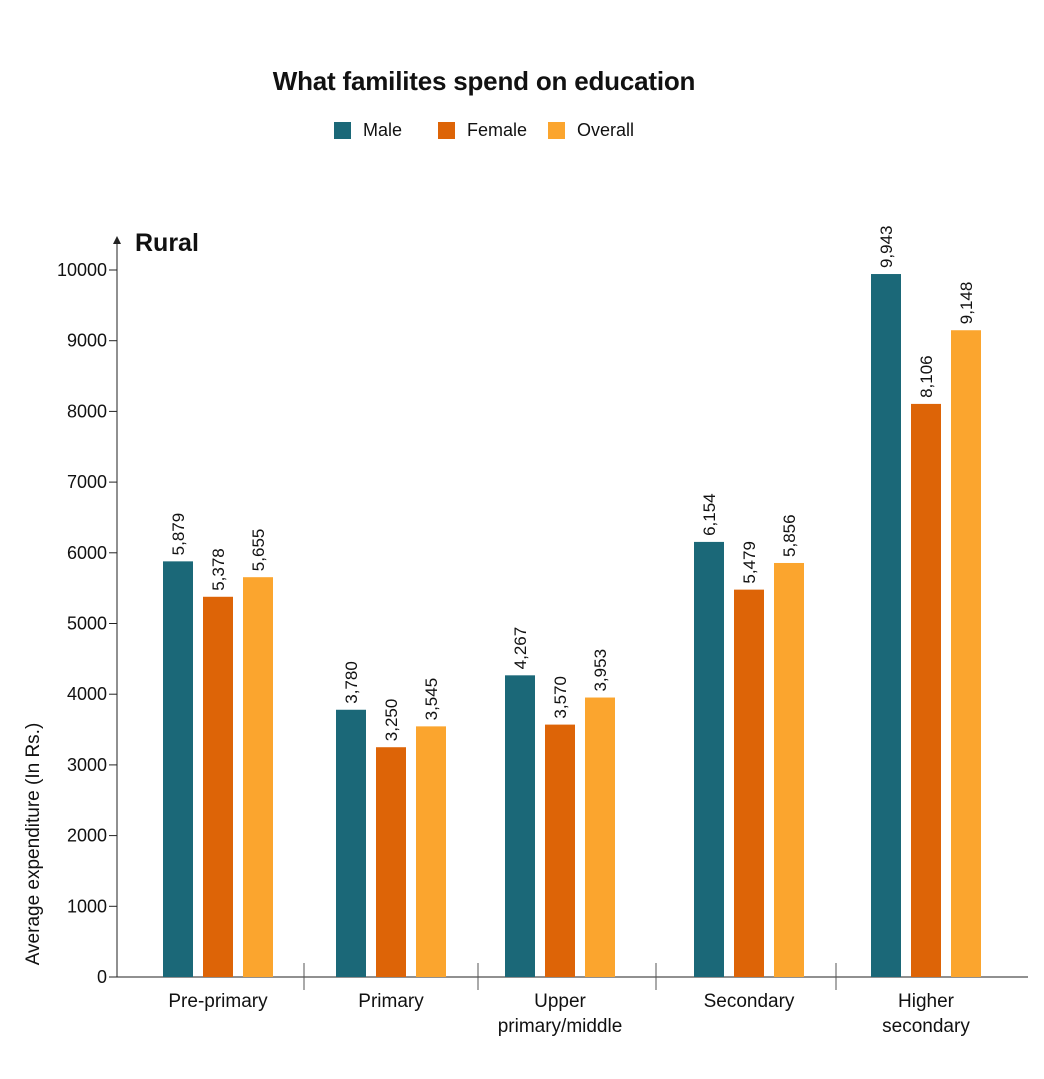 This screenshot has width=1044, height=1079. Describe the element at coordinates (87, 482) in the screenshot. I see `y-tick-label: 7000` at that location.